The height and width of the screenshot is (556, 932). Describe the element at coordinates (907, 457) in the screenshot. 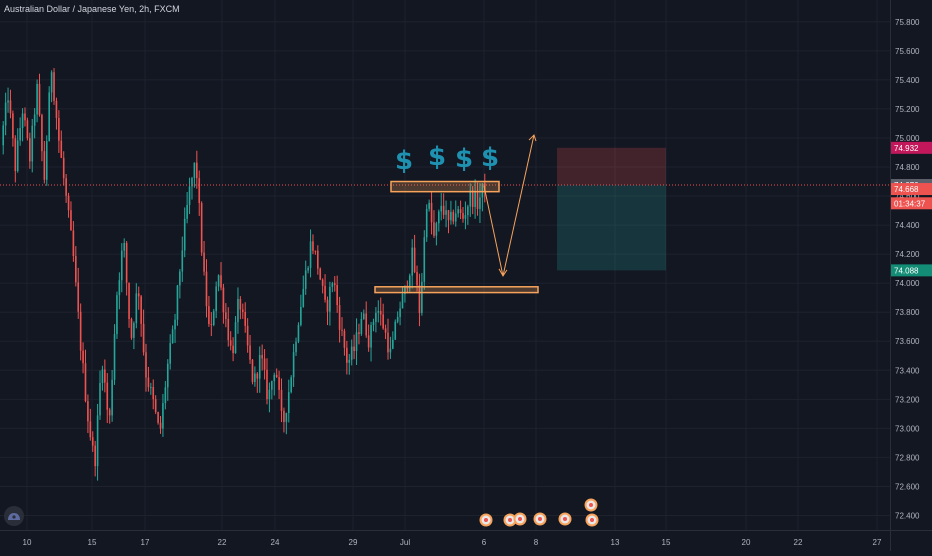

I see `price-tick-label: 72.800` at that location.